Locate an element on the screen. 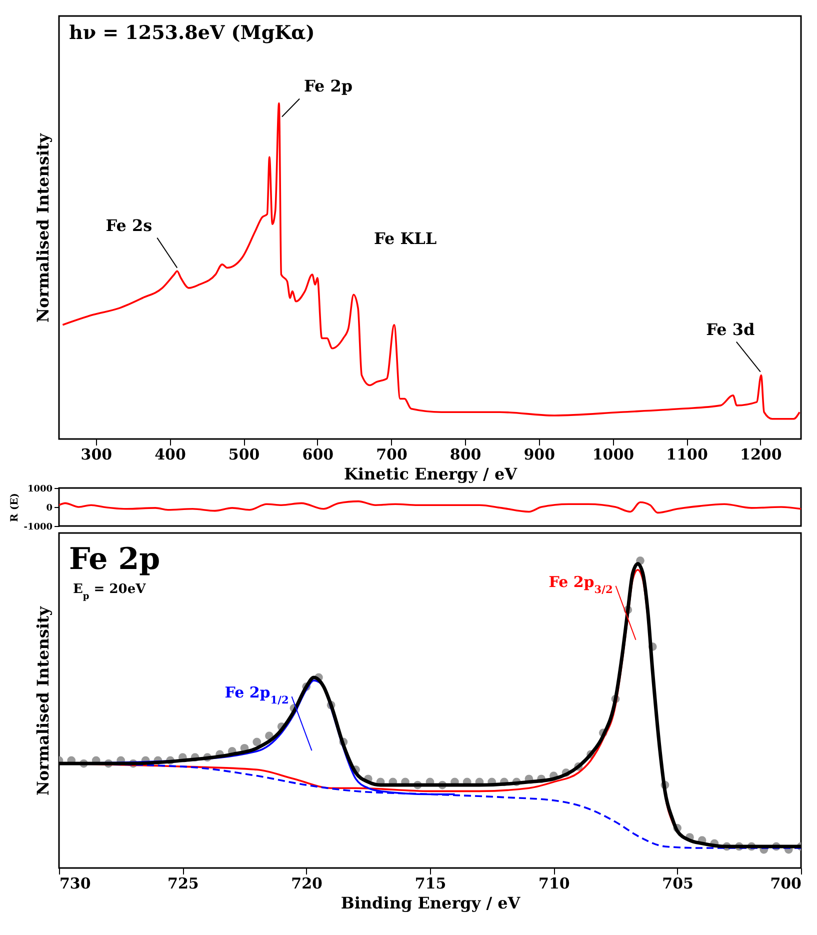 The width and height of the screenshot is (817, 935). x-tick-label: 1000 is located at coordinates (613, 455).